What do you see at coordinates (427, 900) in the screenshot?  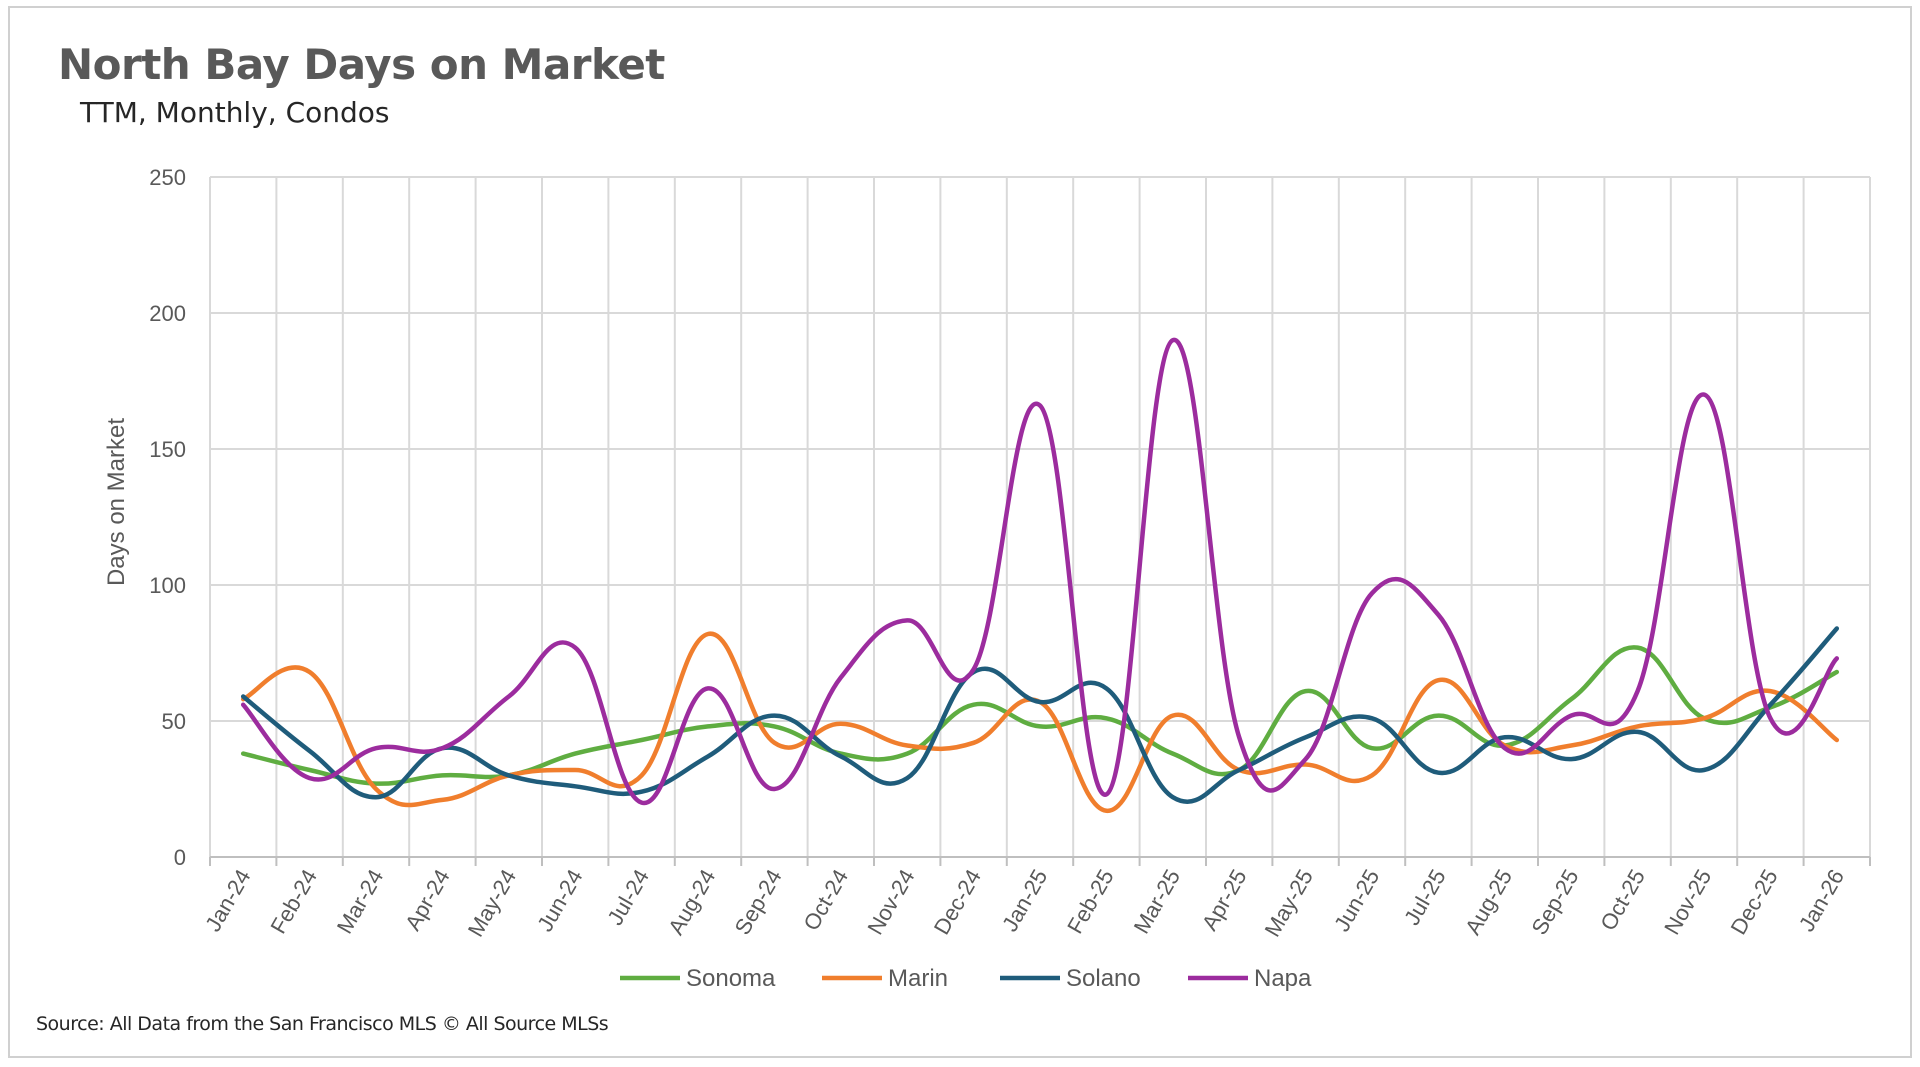 I see `x-tick-label: Apr-24` at bounding box center [427, 900].